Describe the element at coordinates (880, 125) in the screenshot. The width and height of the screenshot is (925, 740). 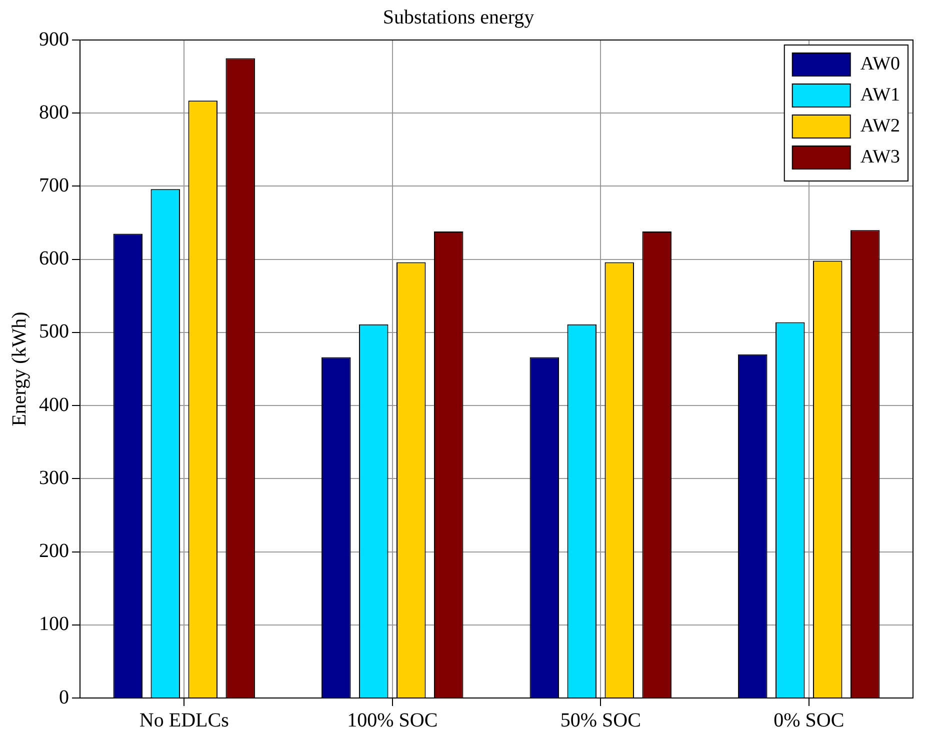
I see `legend-label: AW2` at that location.